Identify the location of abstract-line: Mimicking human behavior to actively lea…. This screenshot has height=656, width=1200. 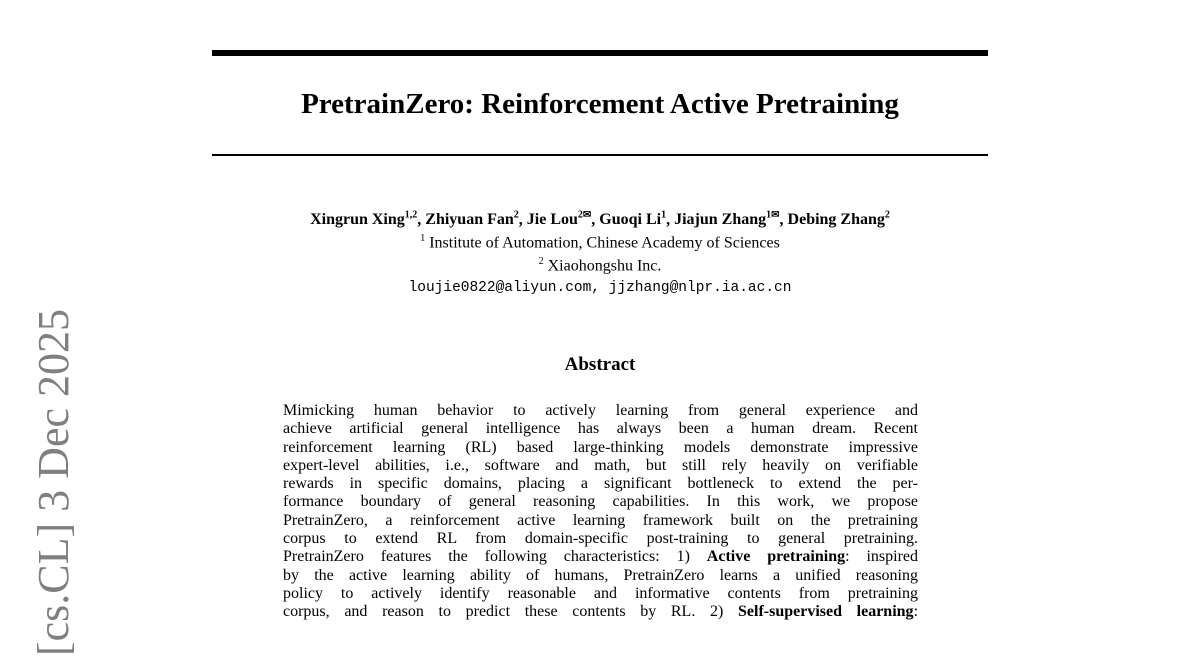
(600, 410).